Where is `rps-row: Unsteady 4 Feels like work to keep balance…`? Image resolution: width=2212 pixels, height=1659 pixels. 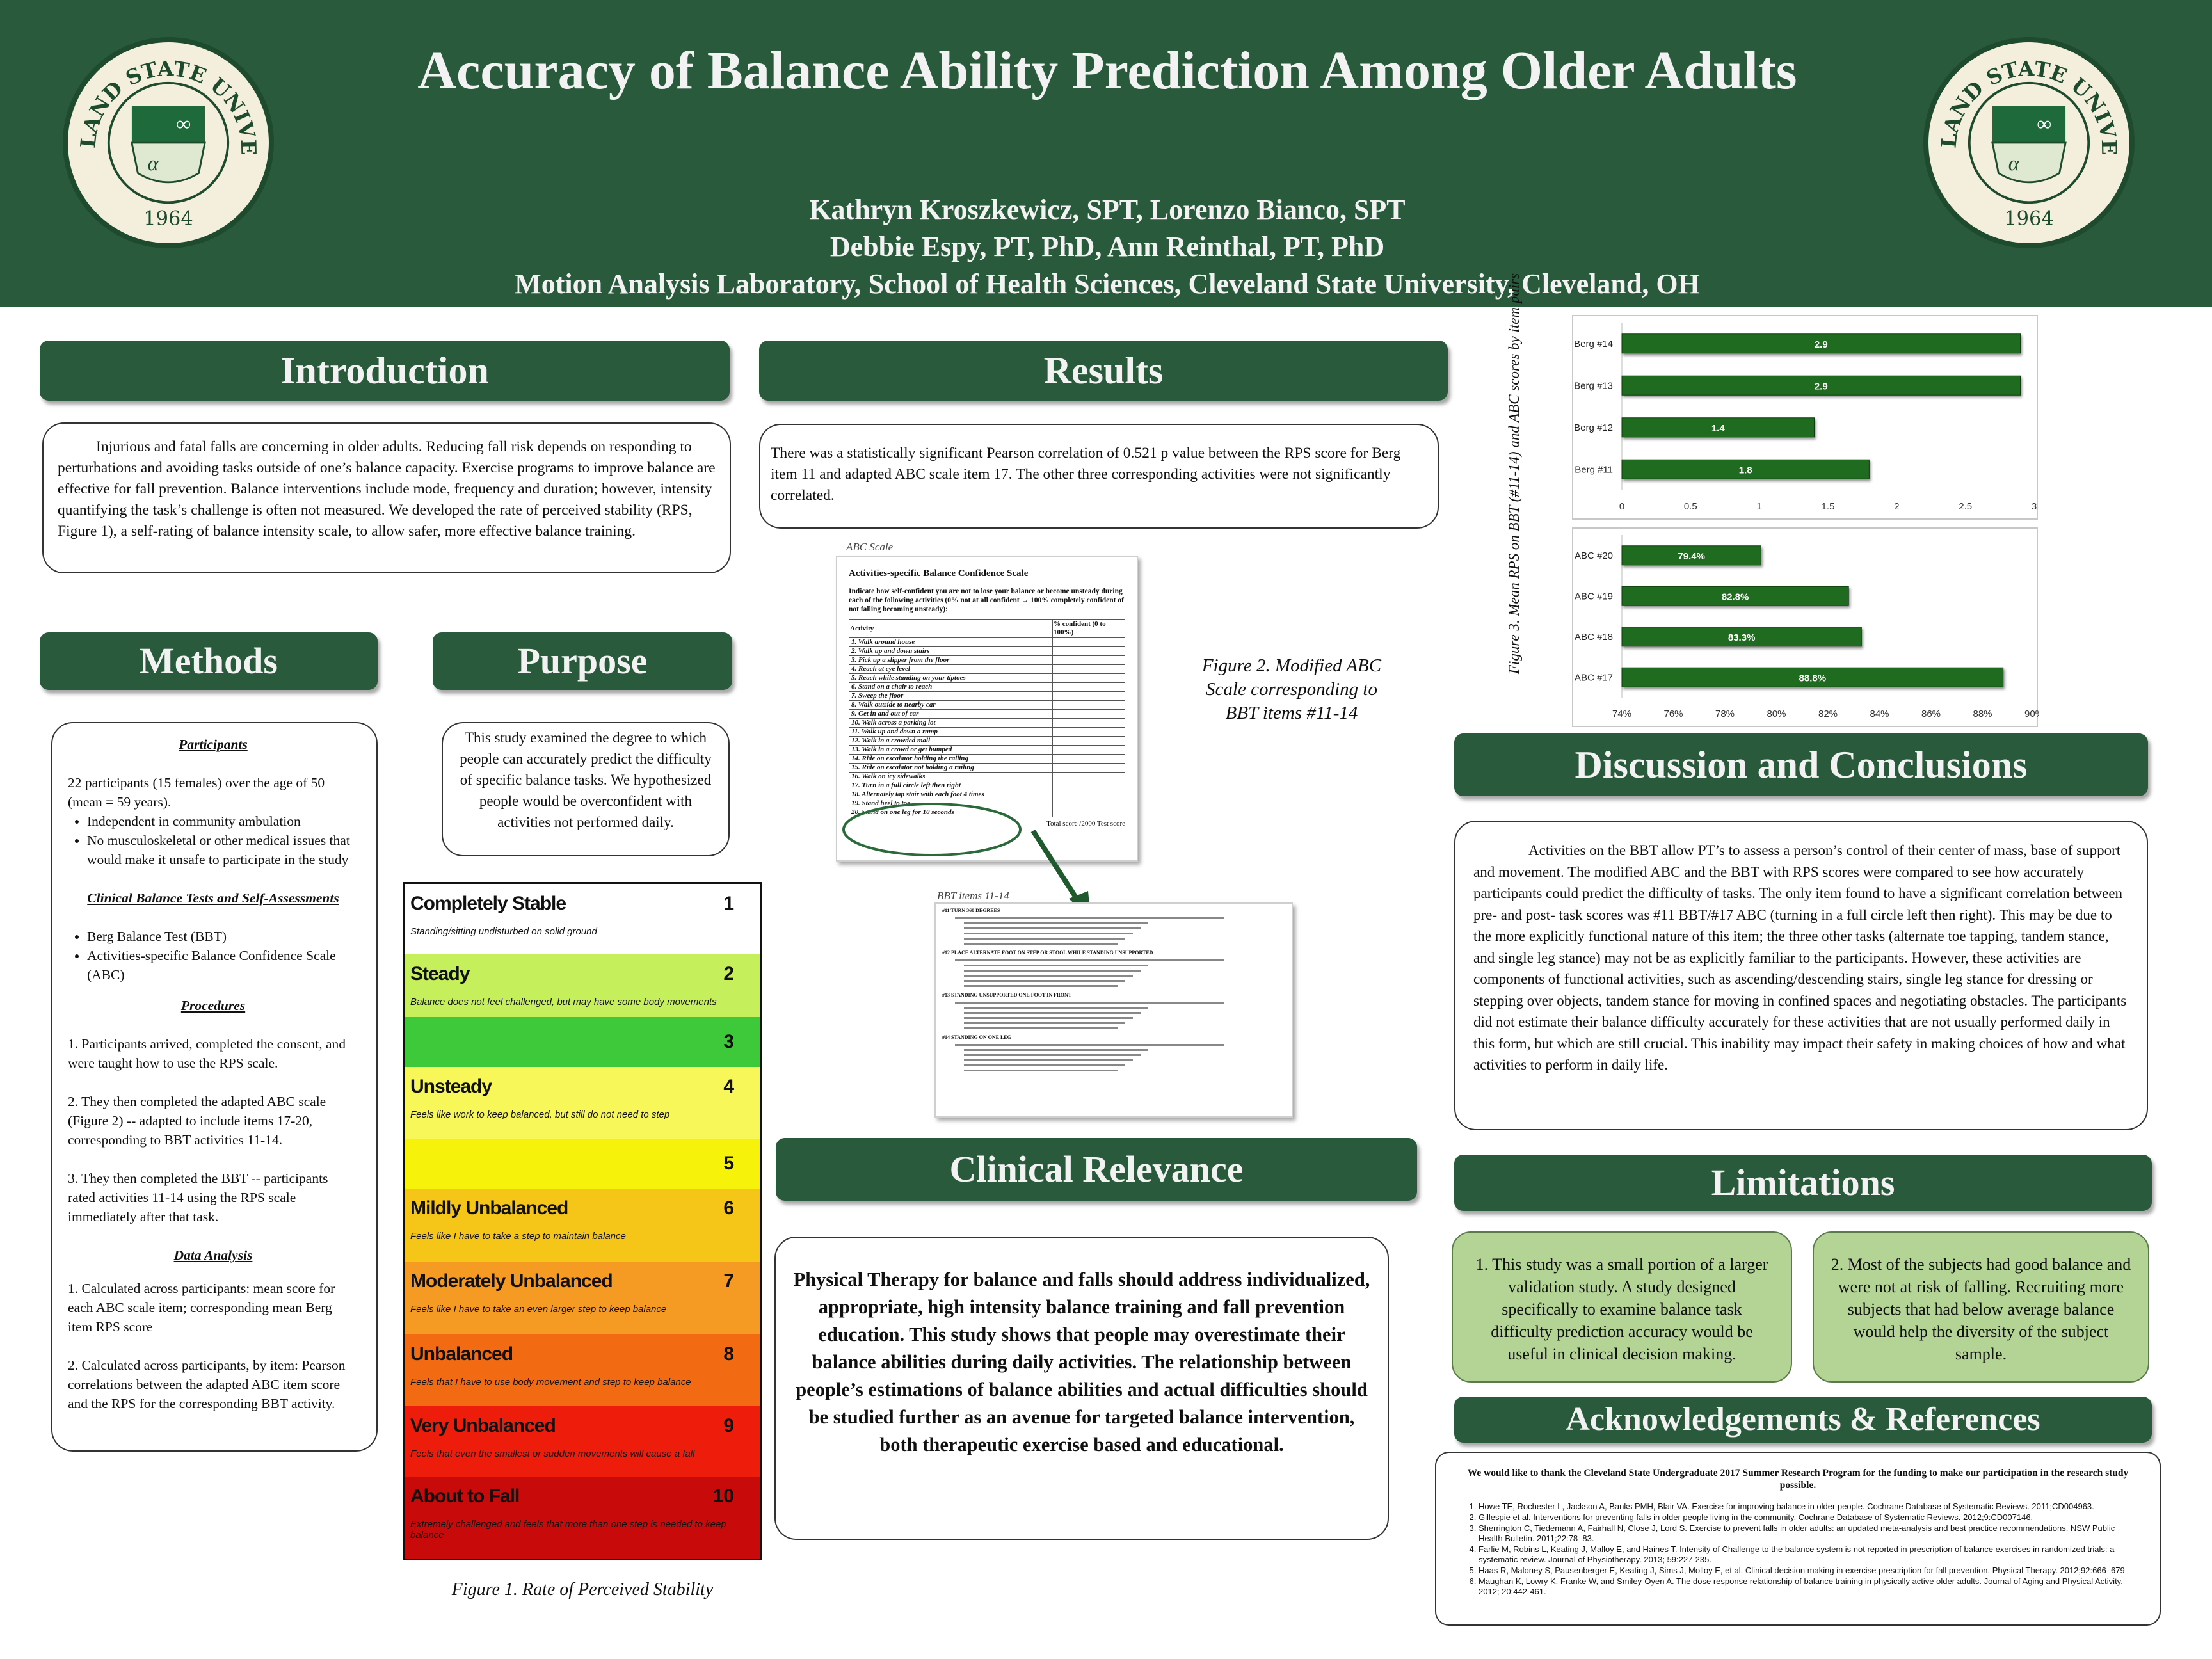
rps-row: Unsteady 4 Feels like work to keep balance… is located at coordinates (582, 1104).